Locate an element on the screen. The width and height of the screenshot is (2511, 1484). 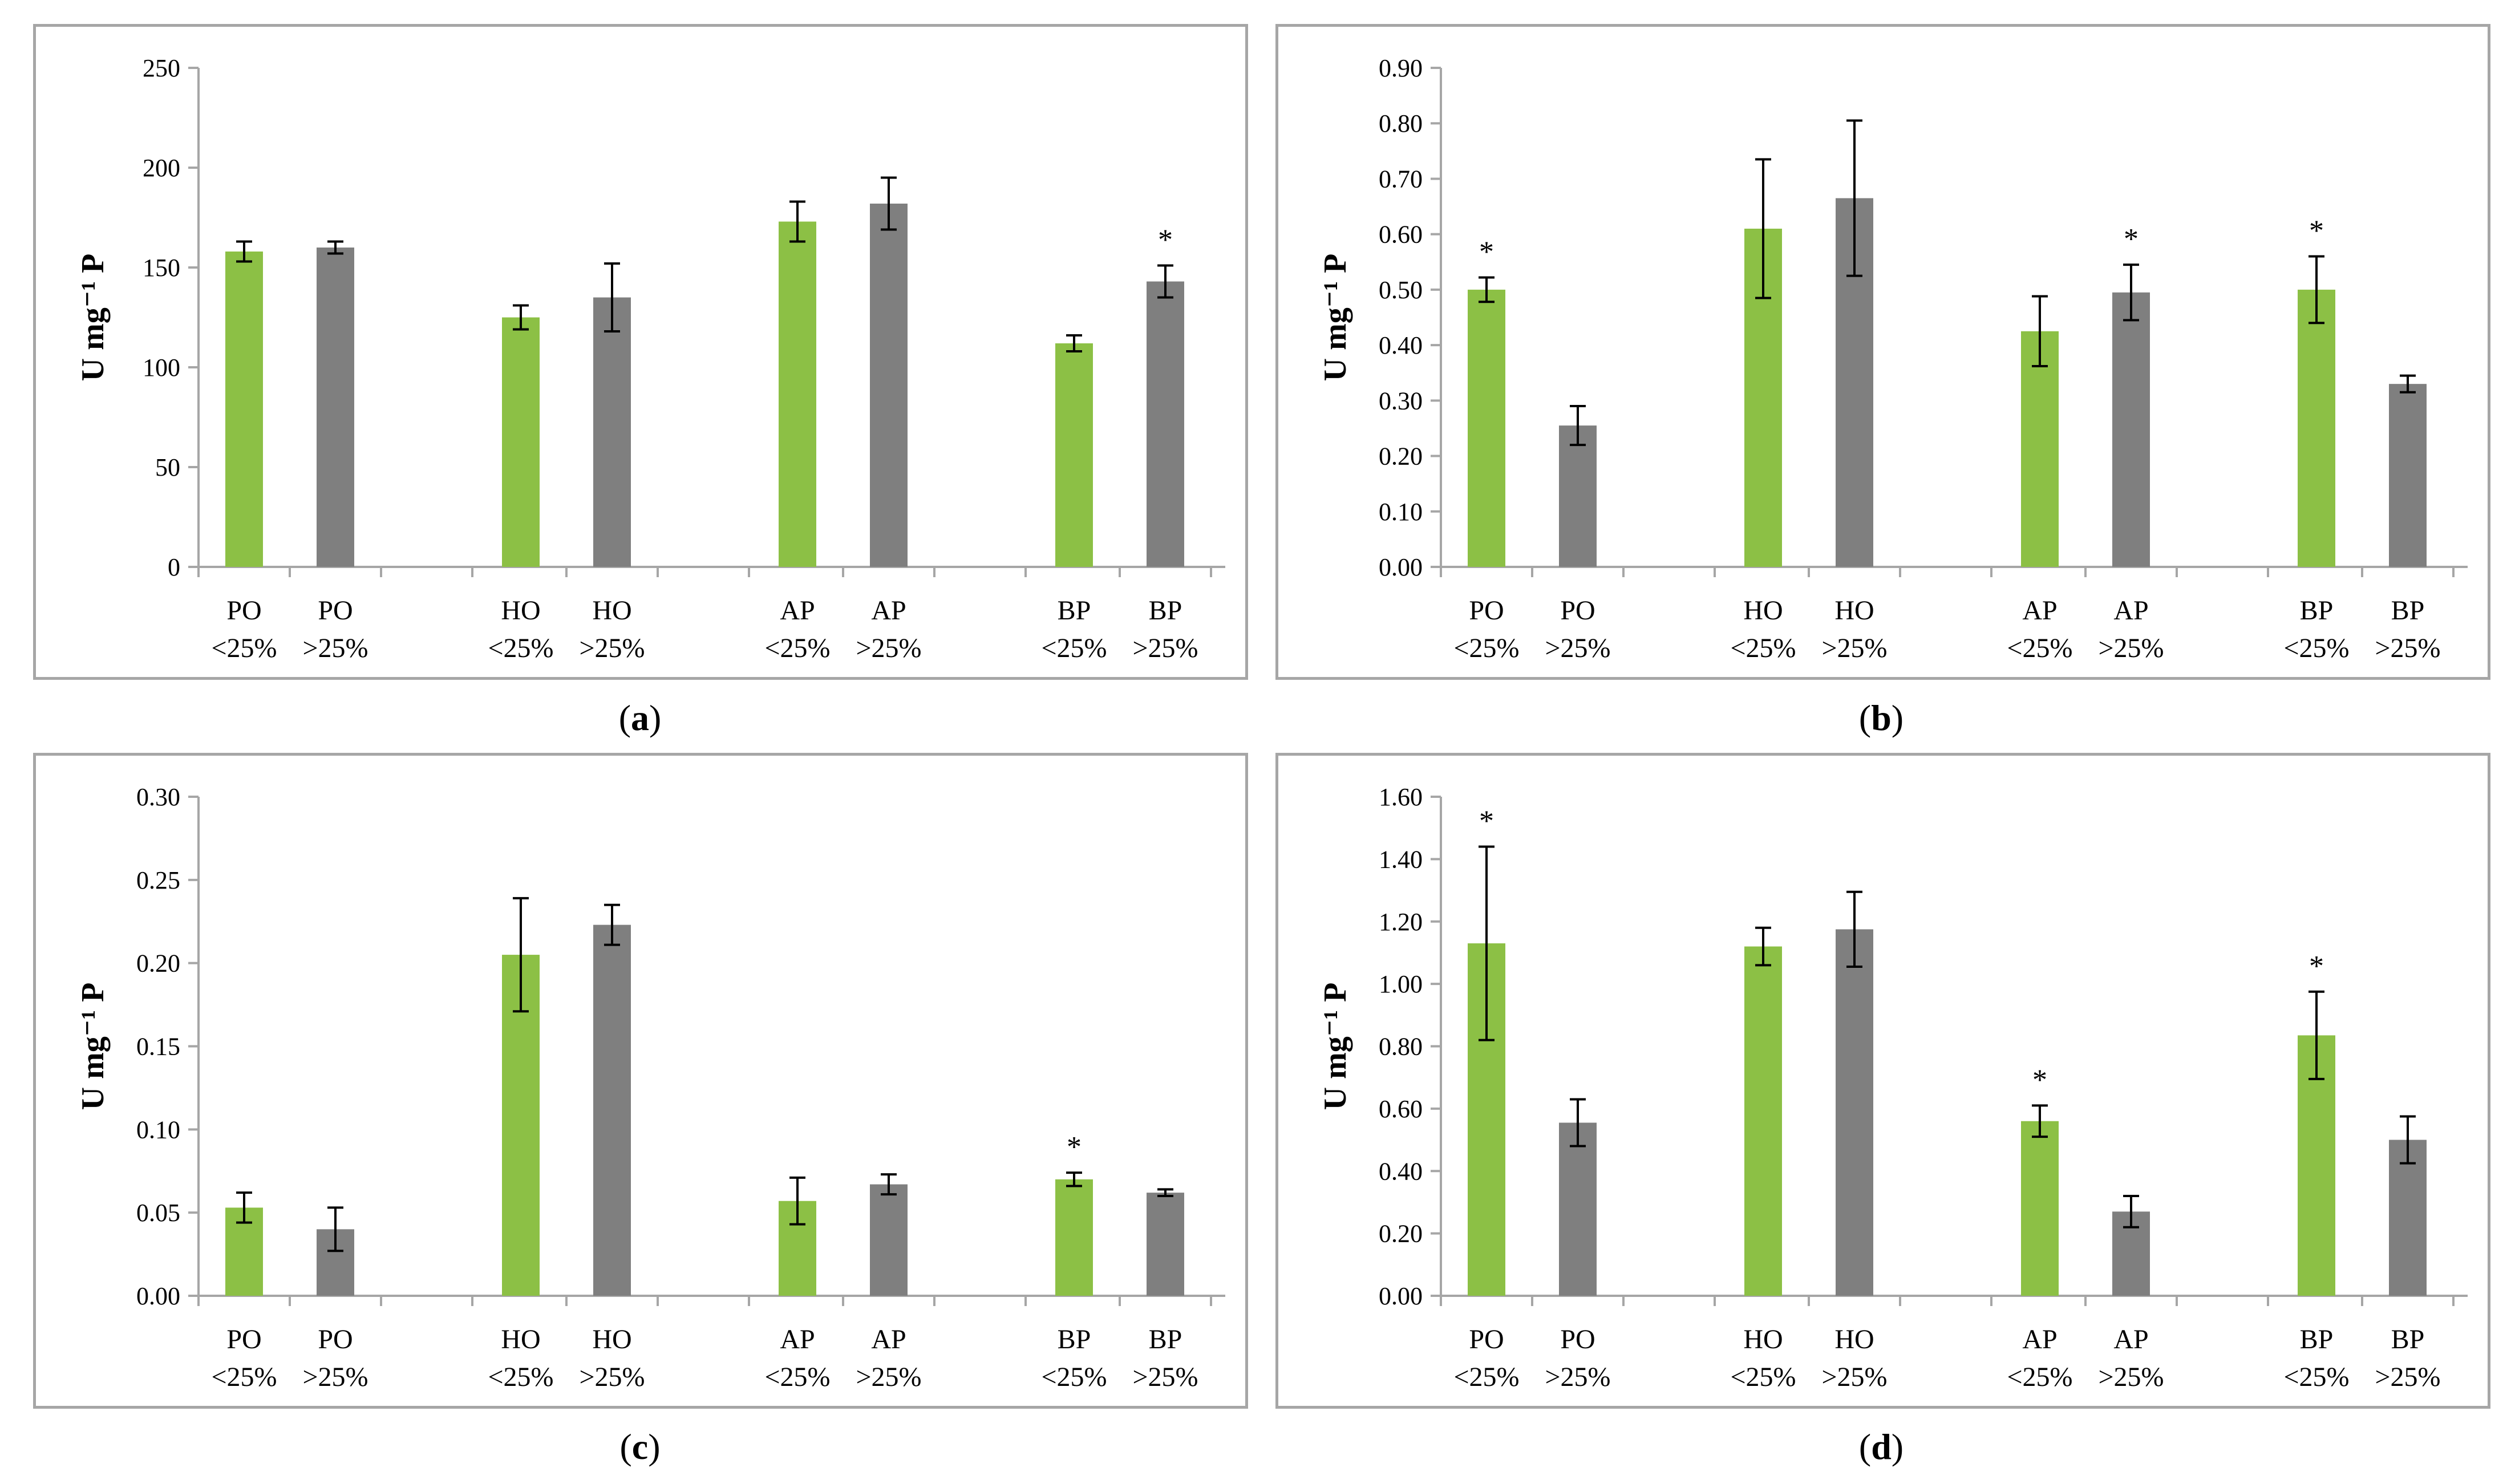
y-tick-label: 150 is located at coordinates (161, 268).